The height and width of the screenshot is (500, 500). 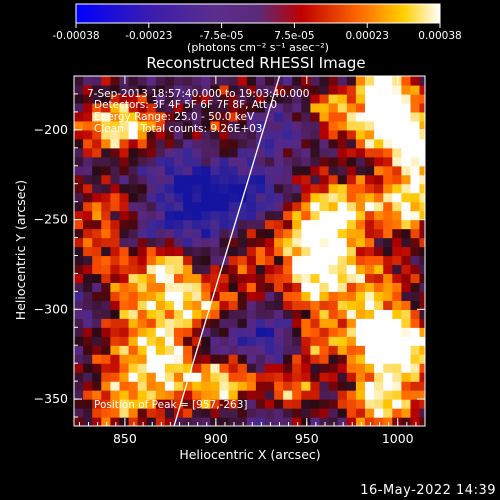 What do you see at coordinates (20, 250) in the screenshot?
I see `y-axis-label: Heliocentric Y (arcsec)` at bounding box center [20, 250].